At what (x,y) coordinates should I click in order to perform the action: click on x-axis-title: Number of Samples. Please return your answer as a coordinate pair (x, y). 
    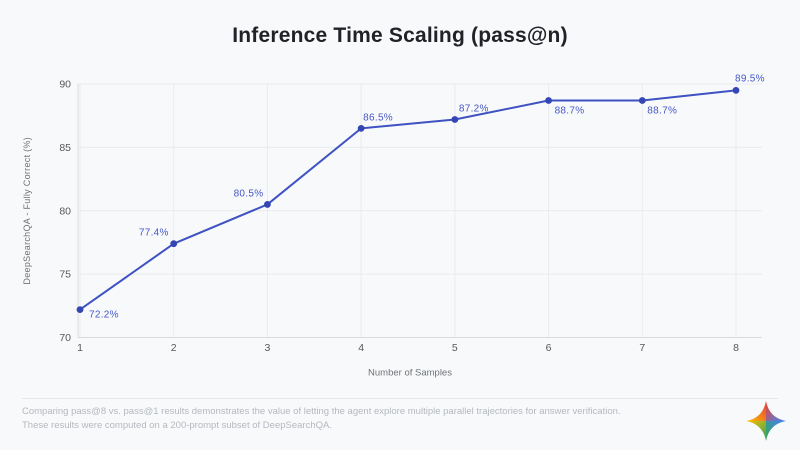
    Looking at the image, I should click on (410, 373).